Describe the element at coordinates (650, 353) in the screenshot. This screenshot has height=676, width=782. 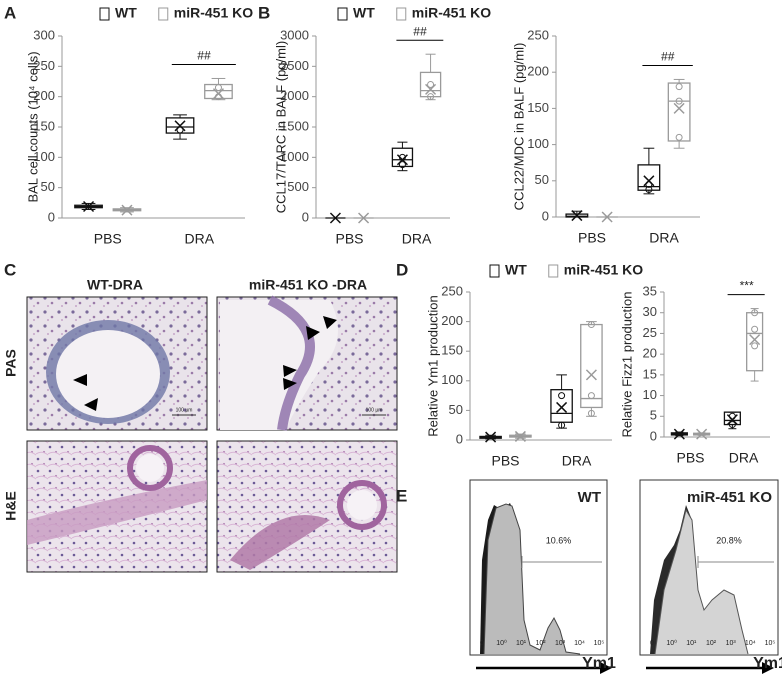
I see `y-tick-label: 20` at that location.